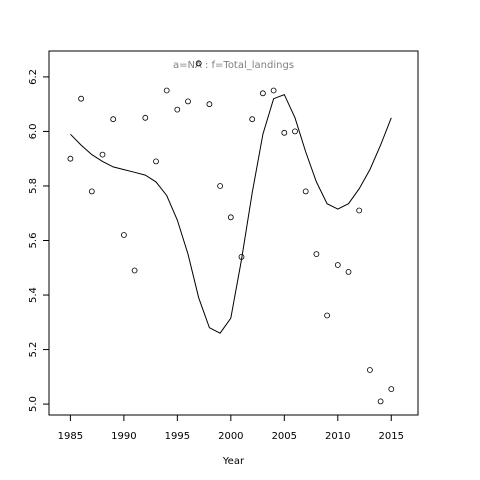 This screenshot has height=480, width=480. What do you see at coordinates (233, 65) in the screenshot?
I see `chart-title: a=NA : f=Total_landings` at bounding box center [233, 65].